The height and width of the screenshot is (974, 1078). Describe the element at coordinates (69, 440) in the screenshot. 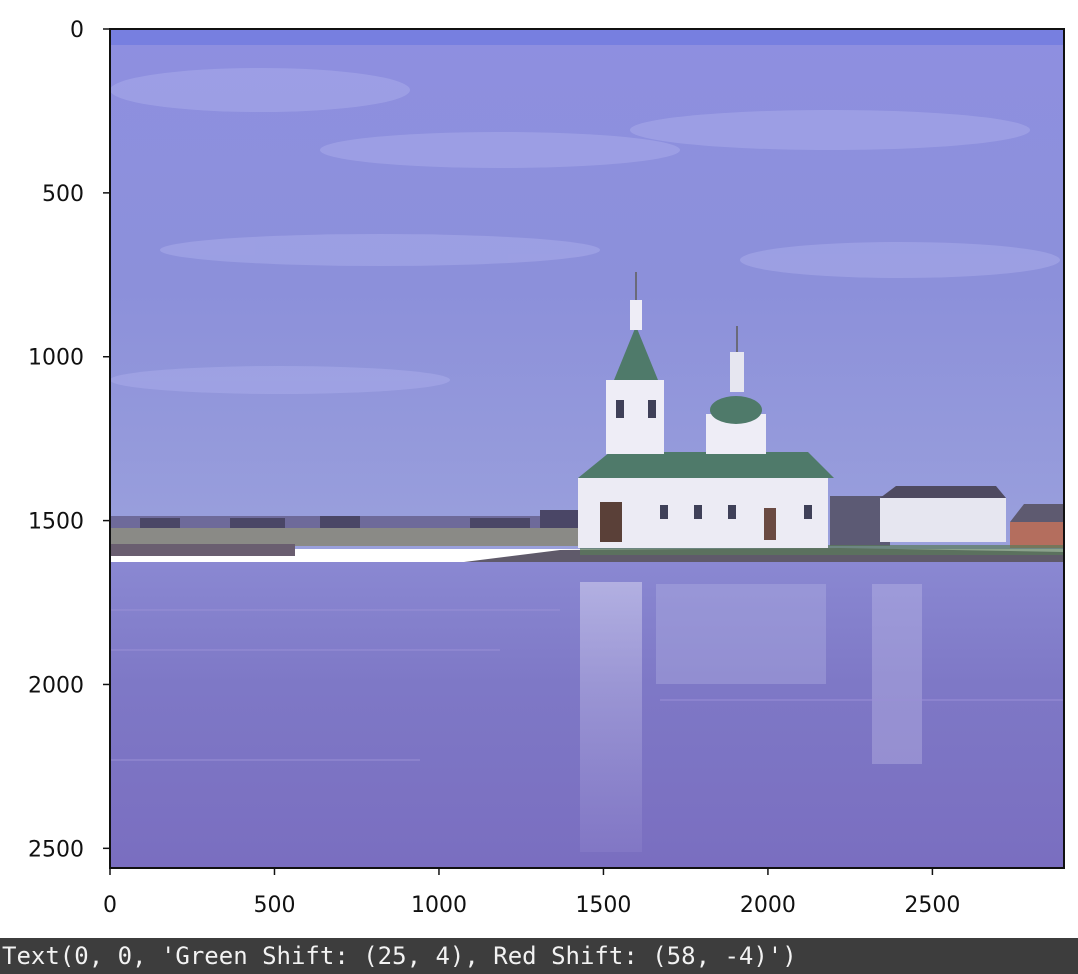

I see `y-axis-ticks: 0 500 1000 1500 2000 2500` at that location.